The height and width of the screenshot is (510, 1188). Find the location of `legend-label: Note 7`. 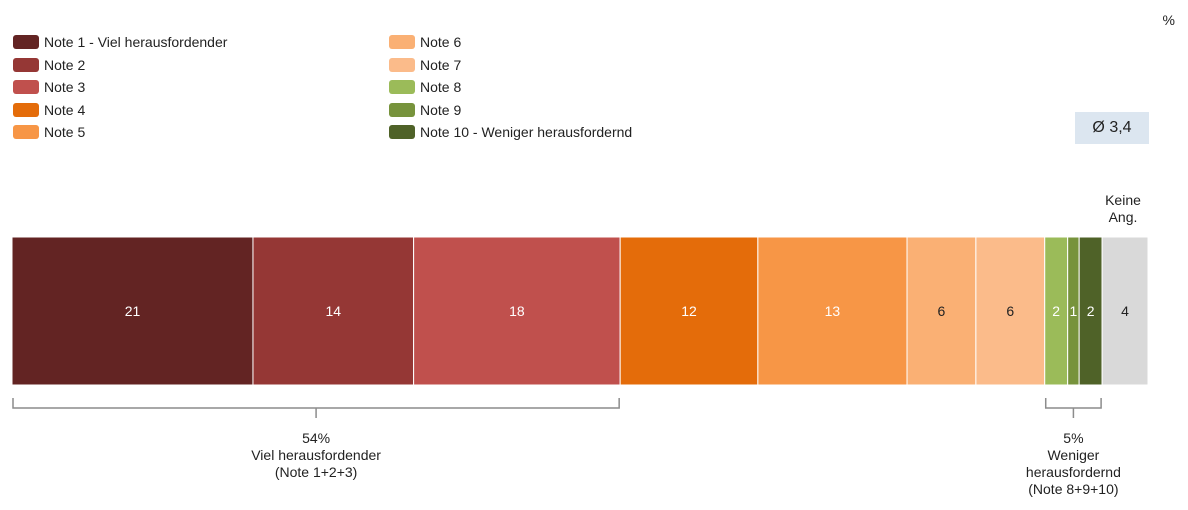

legend-label: Note 7 is located at coordinates (441, 64).